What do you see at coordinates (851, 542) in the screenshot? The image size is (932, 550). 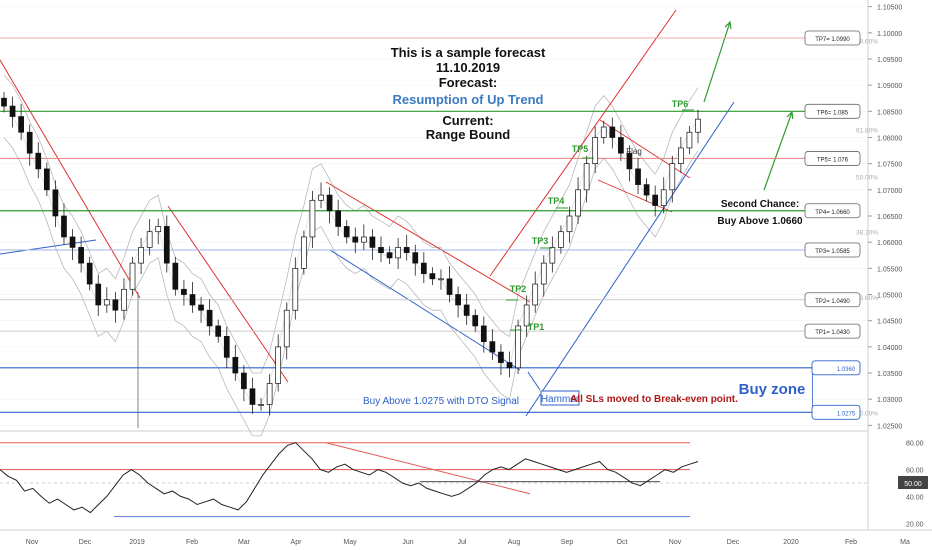 I see `time-tick-label: Feb` at bounding box center [851, 542].